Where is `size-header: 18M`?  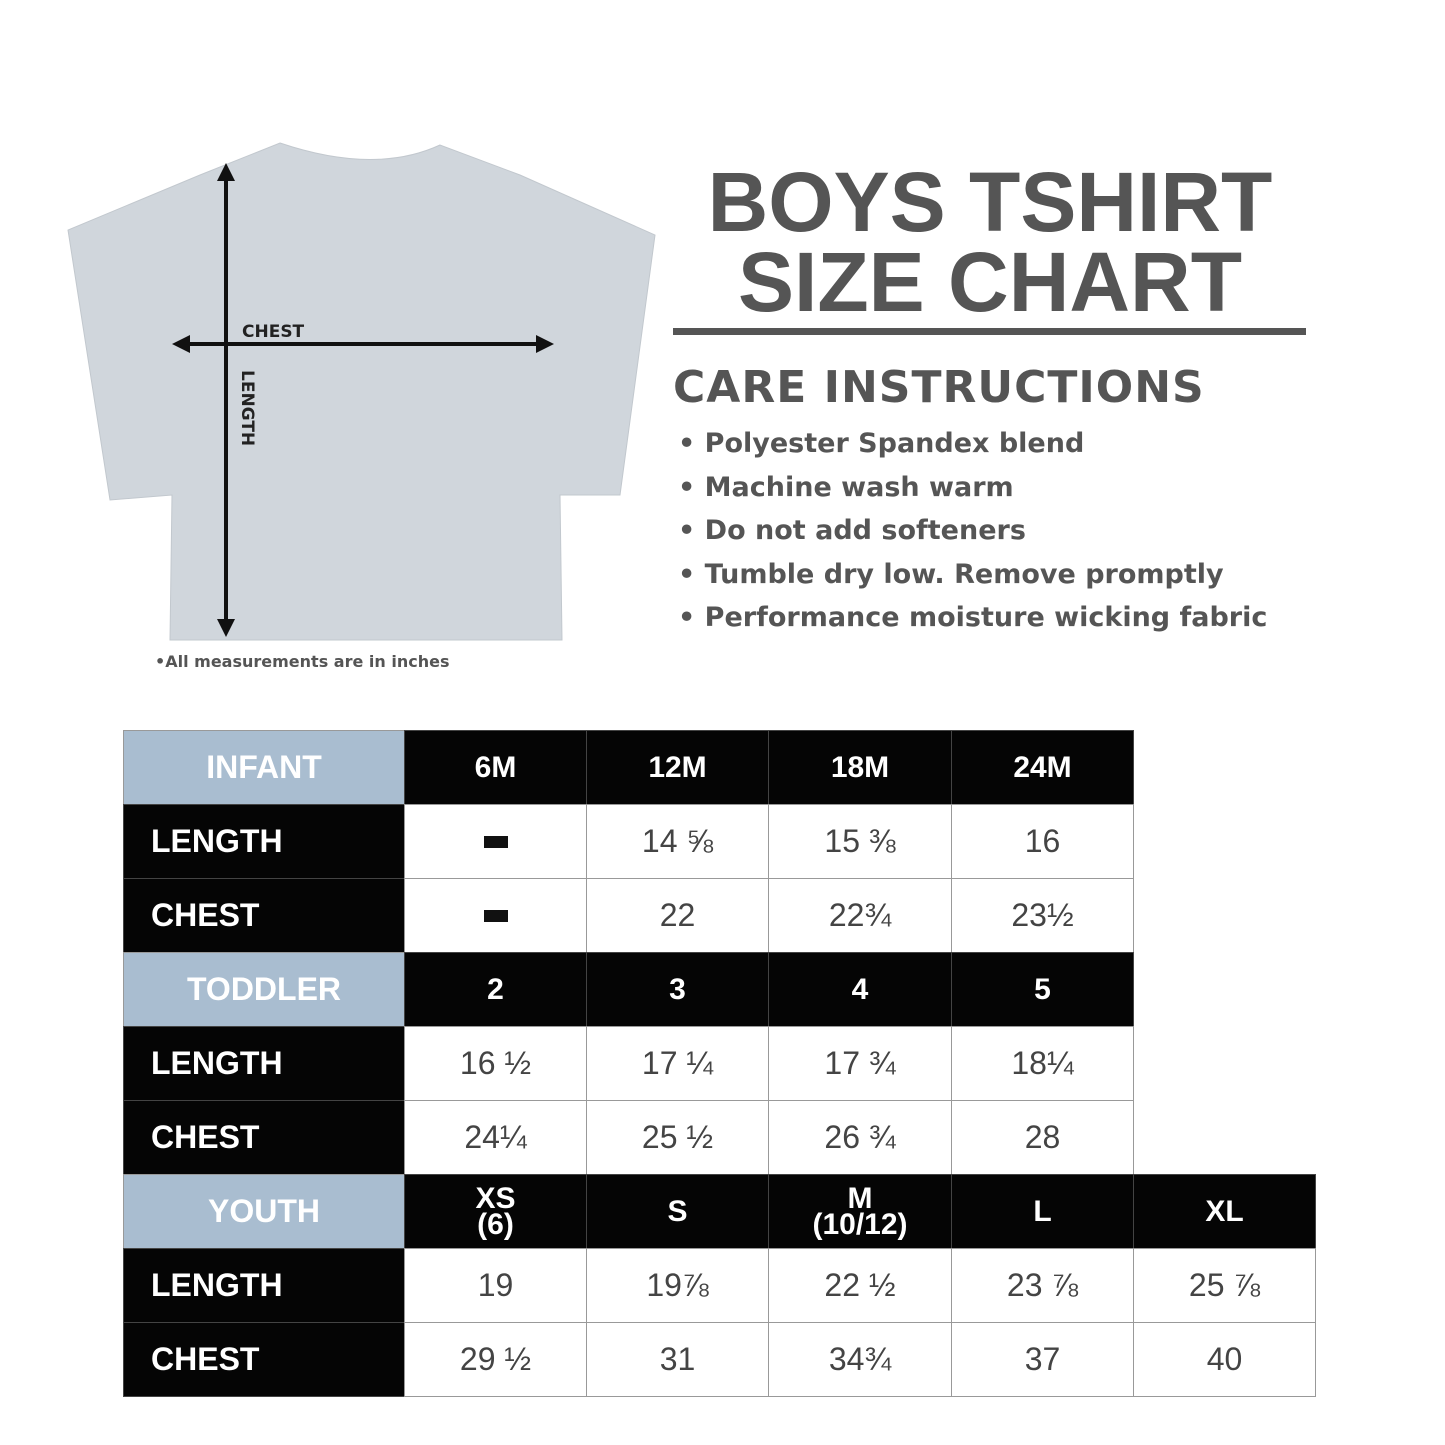 size-header: 18M is located at coordinates (860, 767).